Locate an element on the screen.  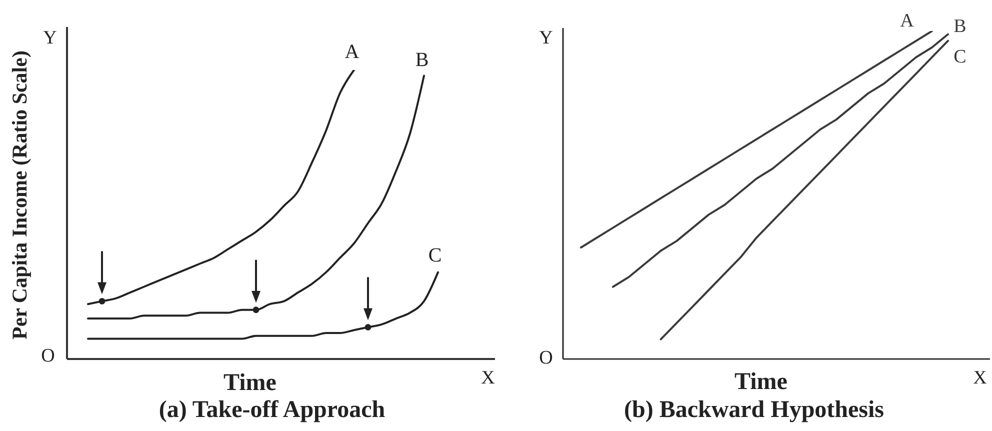
y-axis-title: Per Capita Income (Ratio Scale) is located at coordinates (20, 195).